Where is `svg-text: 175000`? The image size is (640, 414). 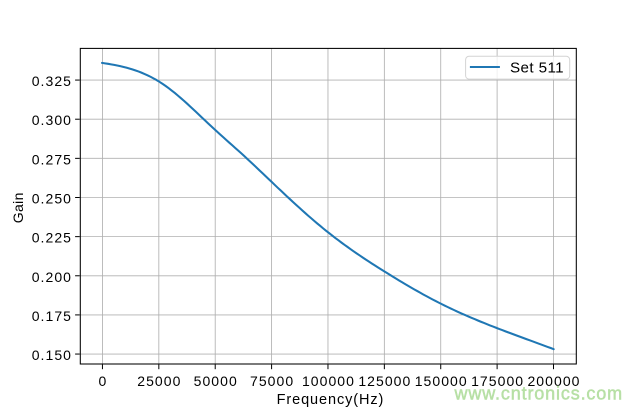 svg-text: 175000 is located at coordinates (497, 381).